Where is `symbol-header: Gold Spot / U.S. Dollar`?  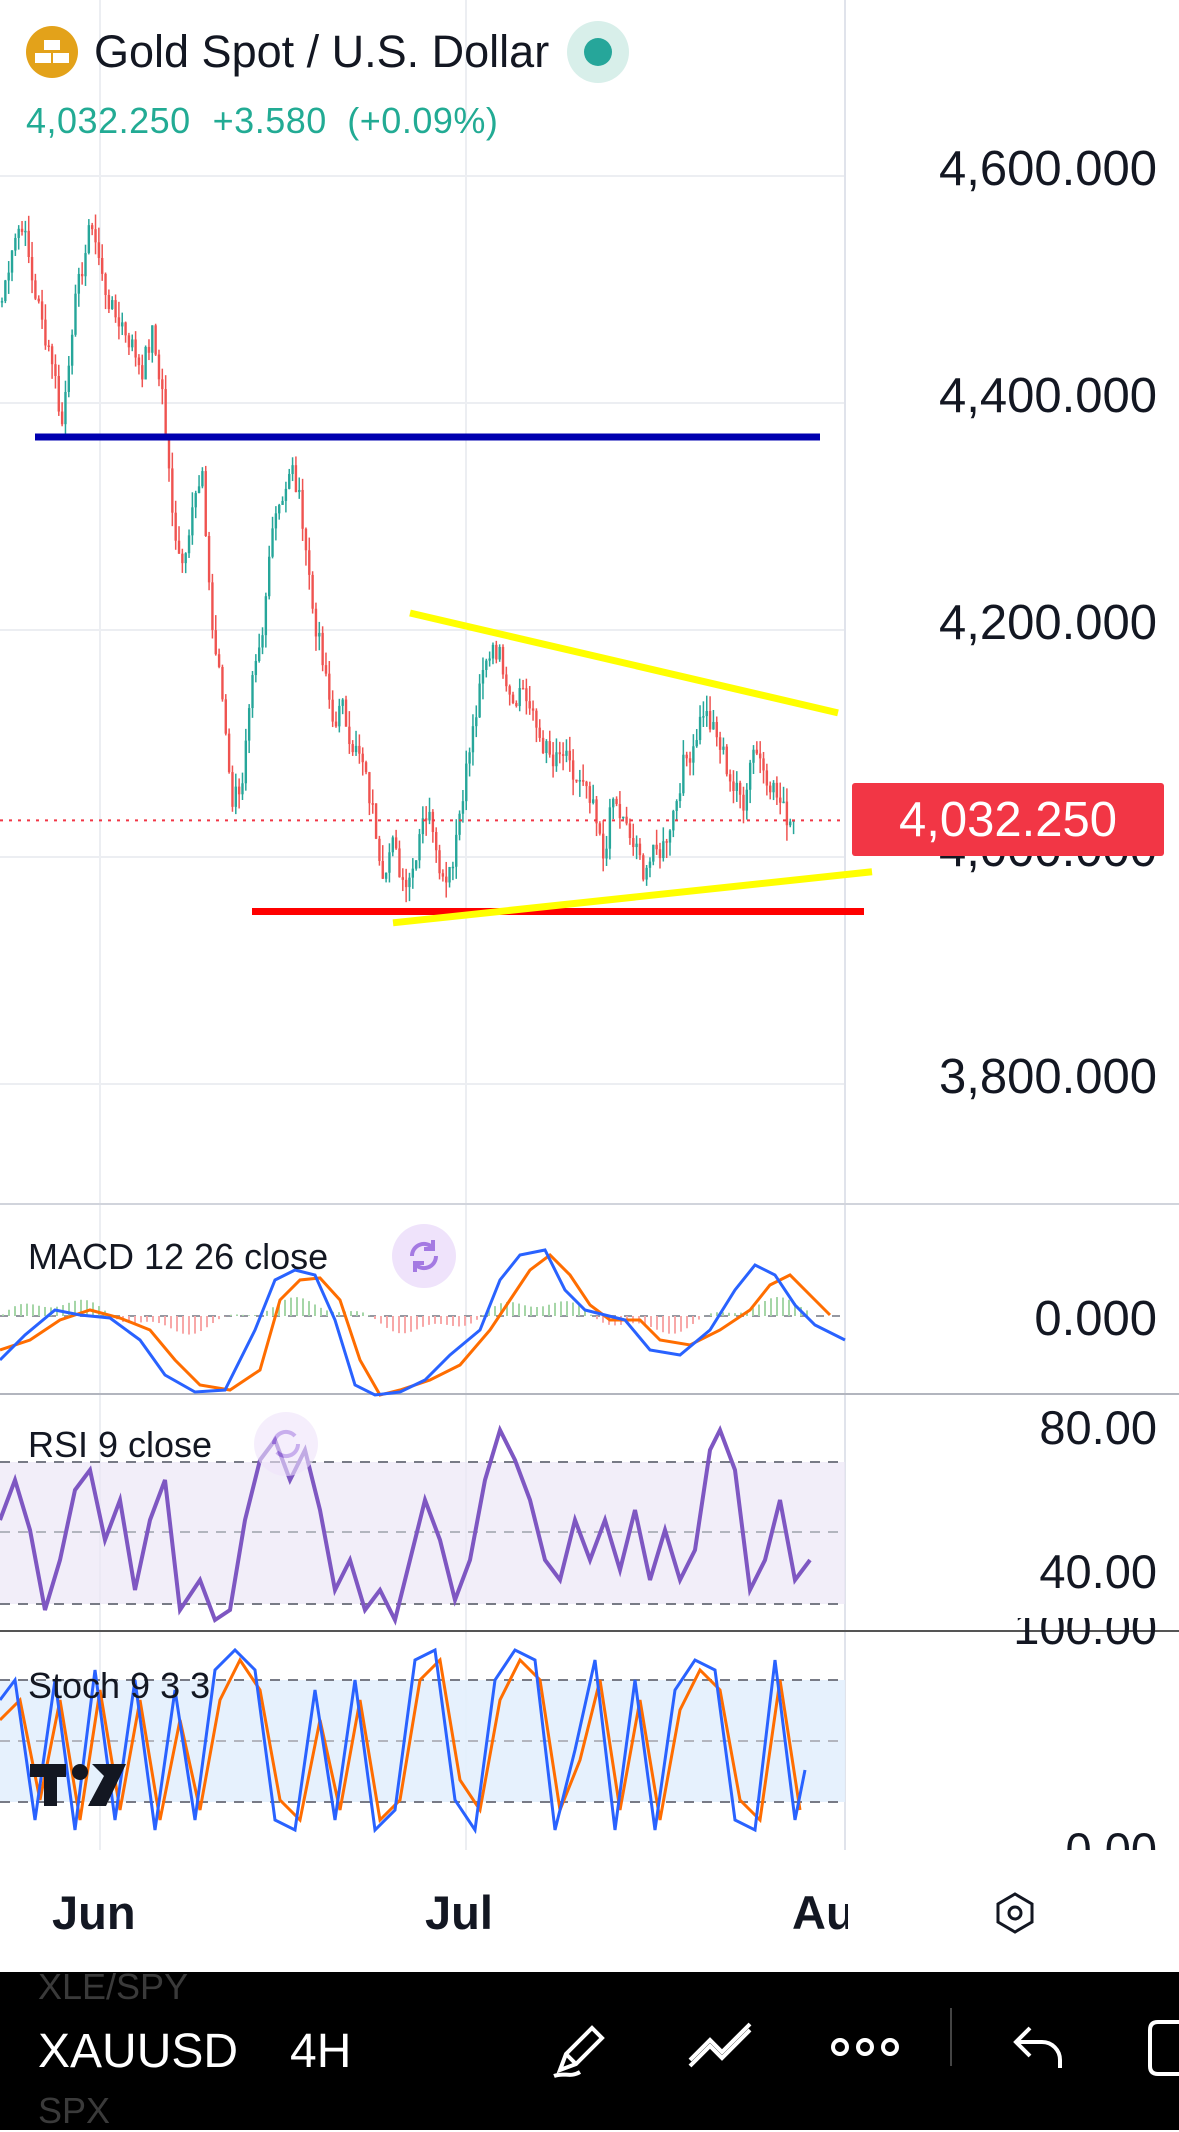
symbol-header: Gold Spot / U.S. Dollar is located at coordinates (327, 52).